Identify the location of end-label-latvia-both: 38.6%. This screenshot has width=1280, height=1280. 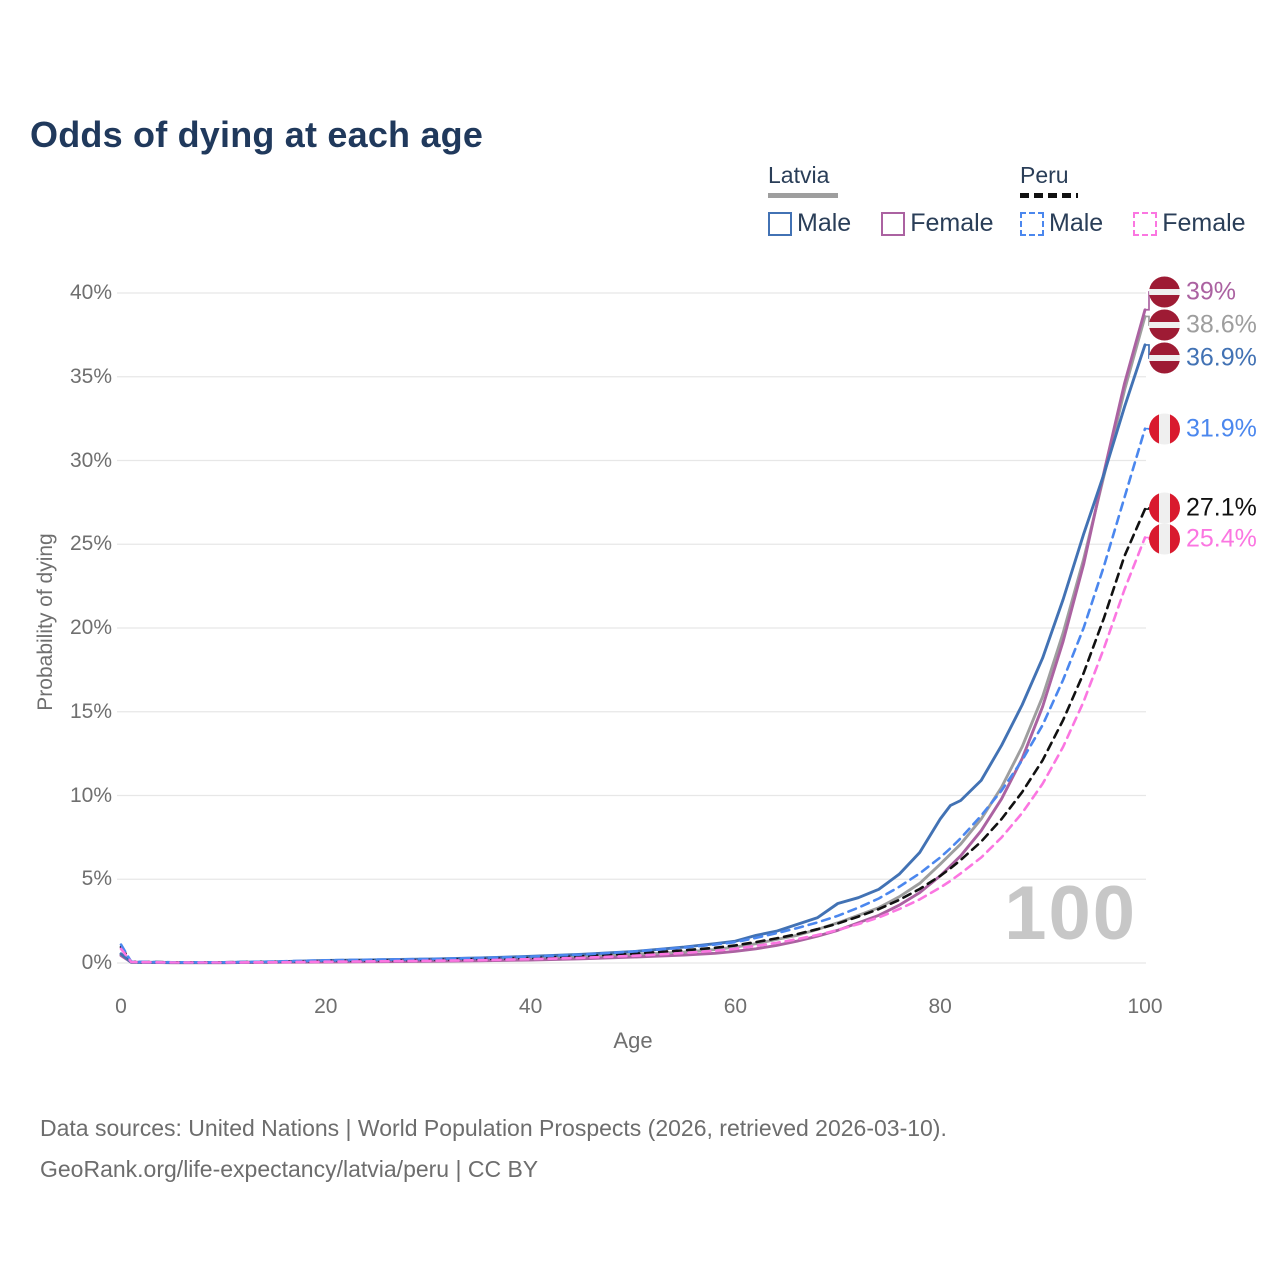
(1203, 325).